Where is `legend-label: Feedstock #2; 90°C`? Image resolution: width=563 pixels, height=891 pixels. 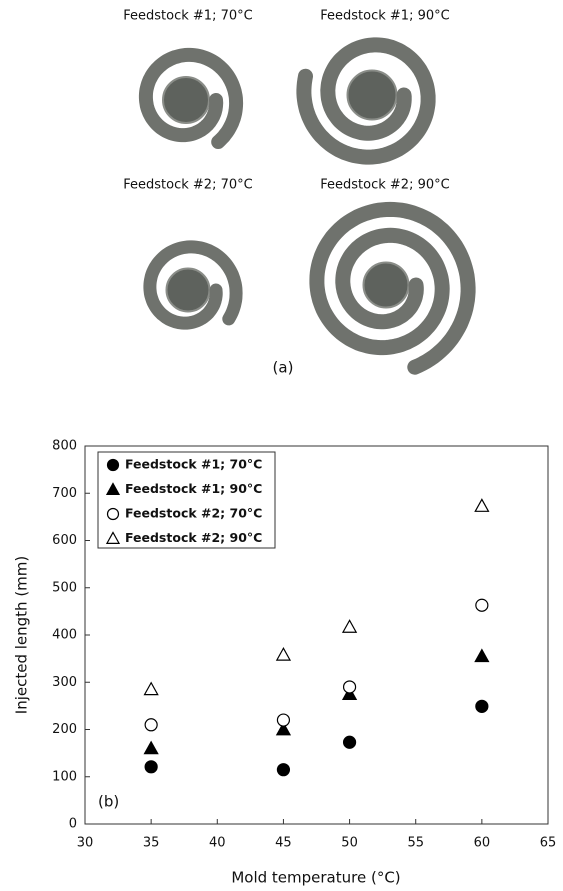 legend-label: Feedstock #2; 90°C is located at coordinates (193, 537).